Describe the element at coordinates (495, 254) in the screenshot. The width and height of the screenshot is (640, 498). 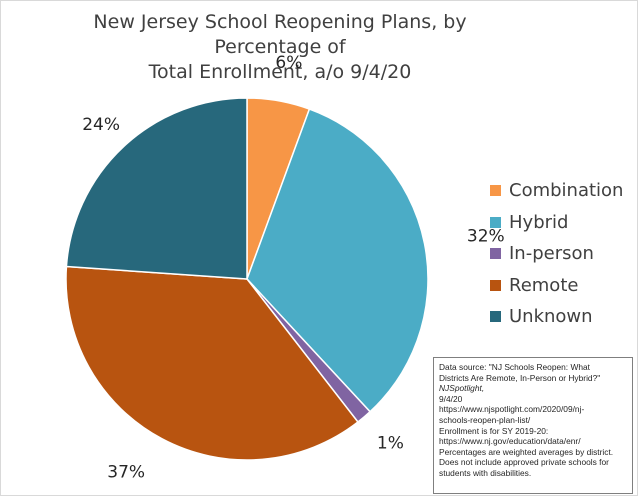
I see `legend-swatch-in-person` at that location.